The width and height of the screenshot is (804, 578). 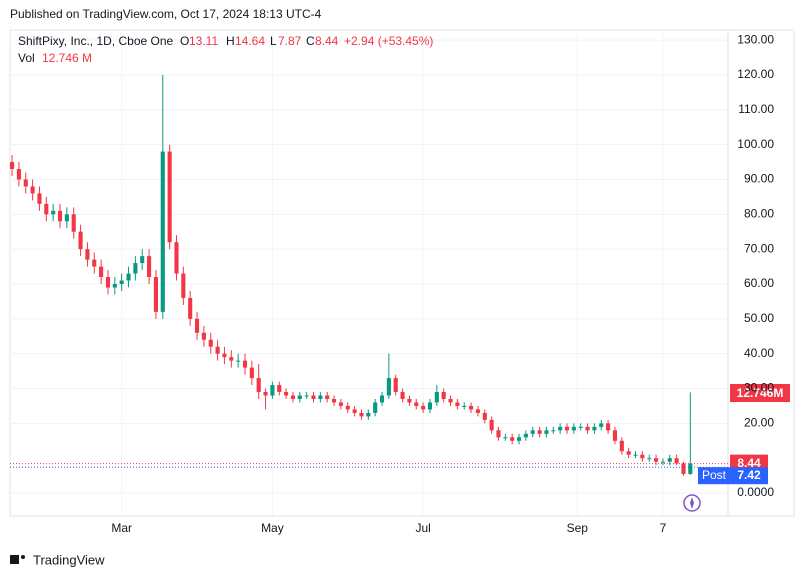 I want to click on vol-label: Vol, so click(x=26, y=58).